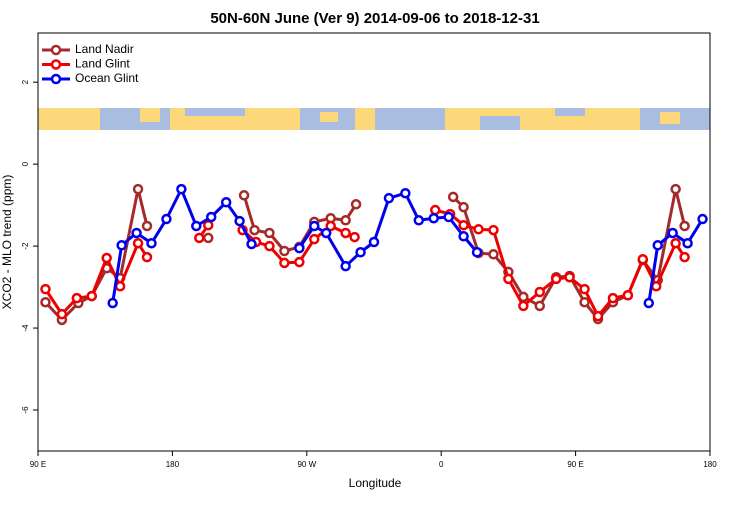 This screenshot has height=505, width=750. What do you see at coordinates (441, 464) in the screenshot?
I see `x-tick-label: 0` at bounding box center [441, 464].